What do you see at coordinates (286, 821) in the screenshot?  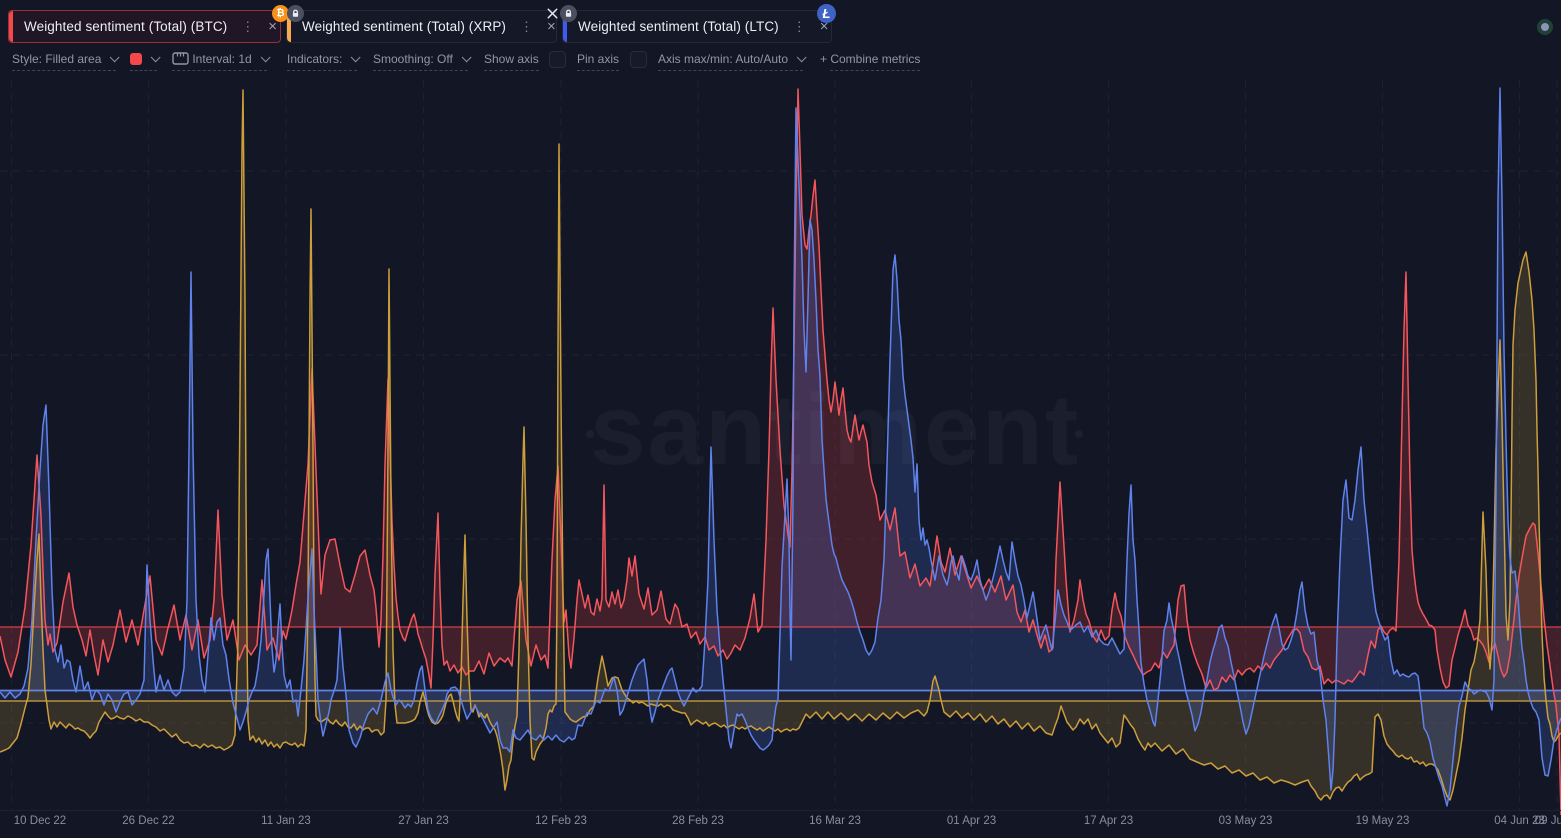 I see `svg-text: 11 Jan 23` at bounding box center [286, 821].